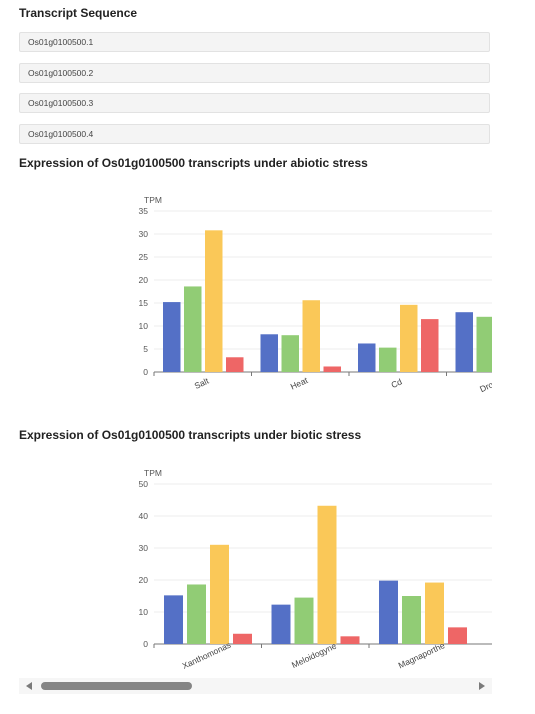 The height and width of the screenshot is (714, 535). What do you see at coordinates (299, 383) in the screenshot?
I see `x-tick-label: Heat` at bounding box center [299, 383].